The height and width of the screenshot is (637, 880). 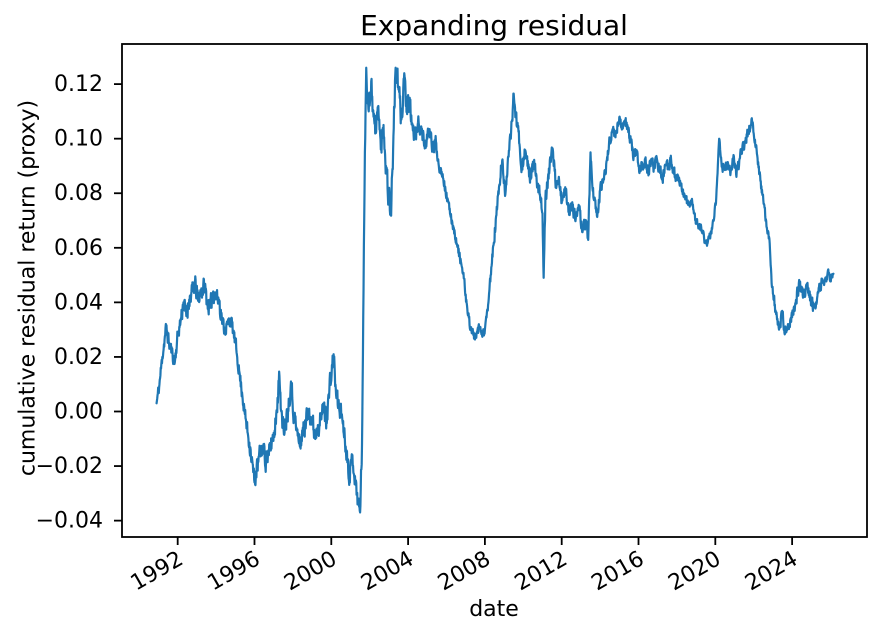 What do you see at coordinates (694, 572) in the screenshot?
I see `x-tick-label: 2020` at bounding box center [694, 572].